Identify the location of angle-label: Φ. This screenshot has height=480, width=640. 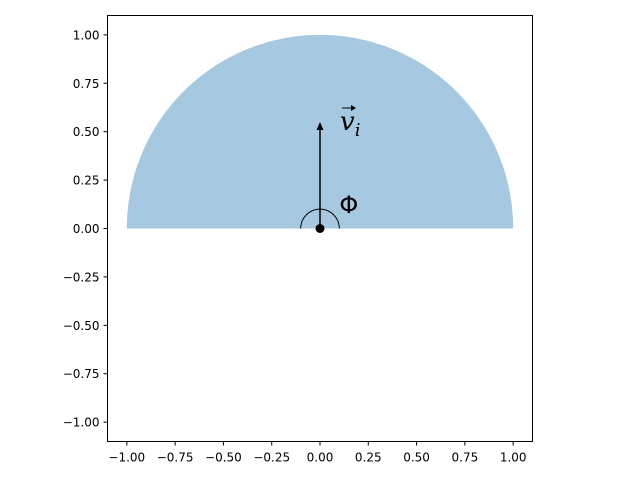
(348, 205).